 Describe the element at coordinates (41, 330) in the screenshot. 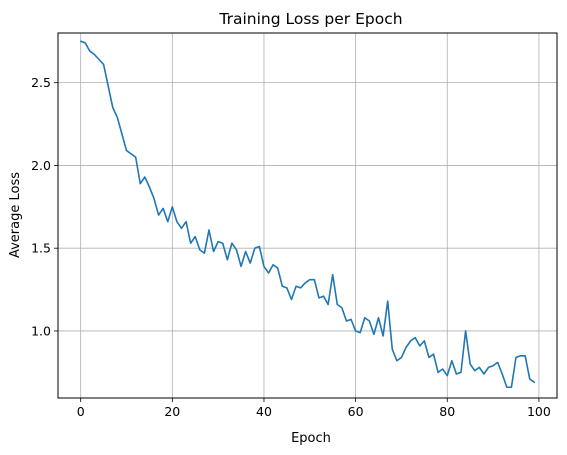

I see `y-tick-label: 1.0` at that location.